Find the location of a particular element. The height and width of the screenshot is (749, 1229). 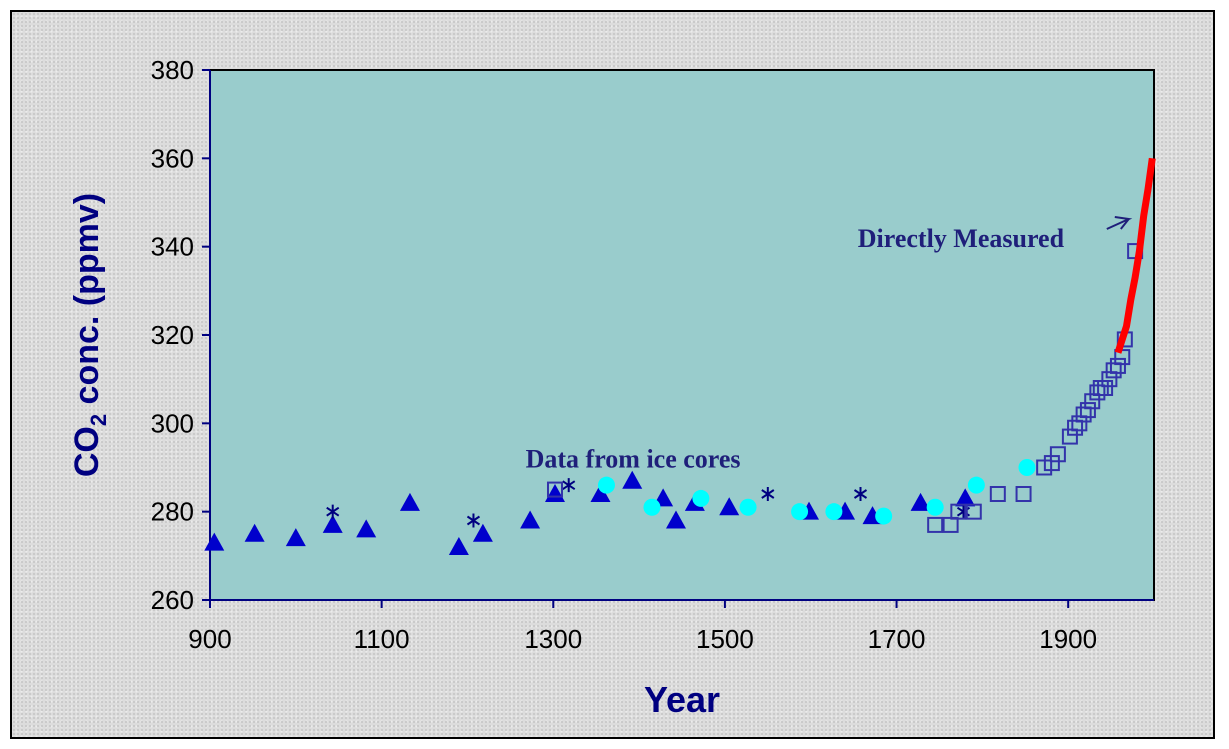

y-axis-title-rest: conc. (ppmv) is located at coordinates (87, 303).